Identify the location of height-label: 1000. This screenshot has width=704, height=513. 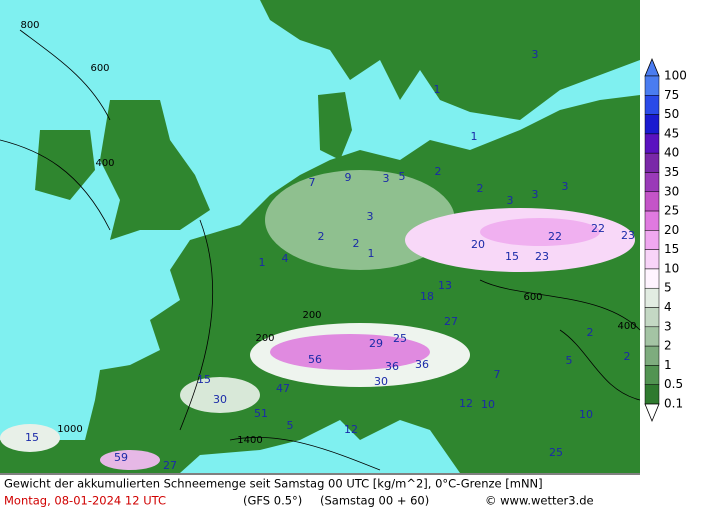
(69, 429).